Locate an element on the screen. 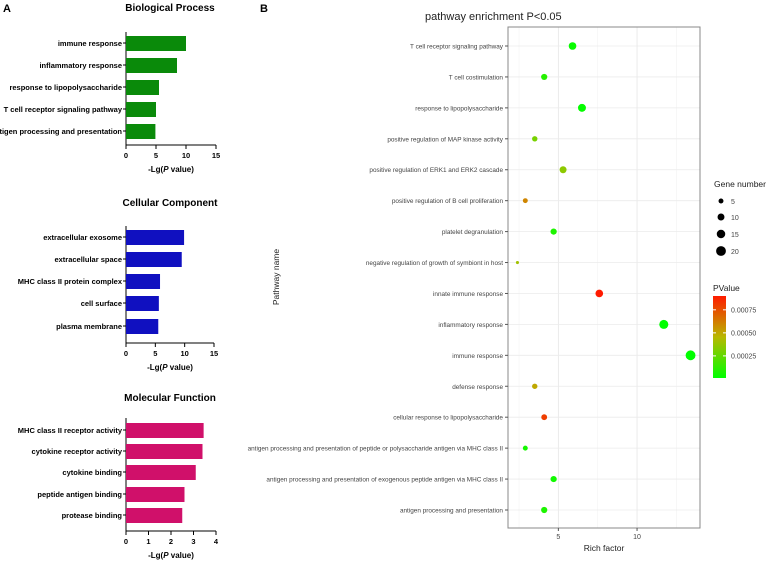 The width and height of the screenshot is (767, 567). size-legend-label: 15 is located at coordinates (735, 235).